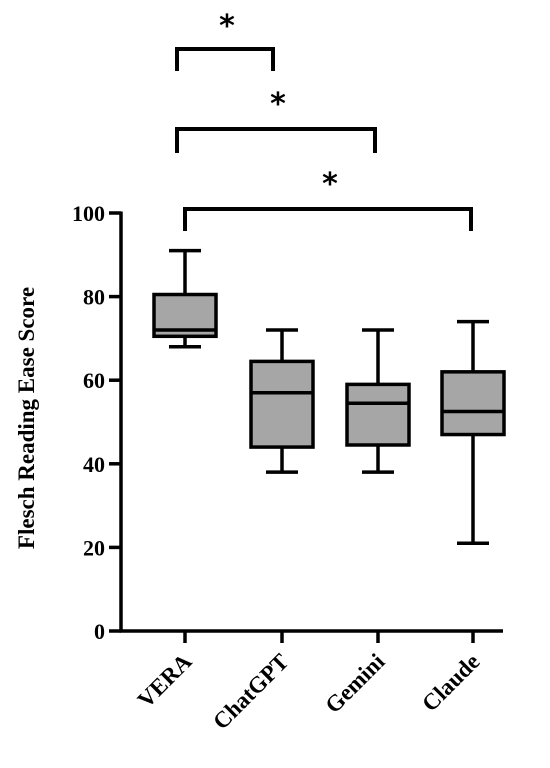  What do you see at coordinates (250, 691) in the screenshot?
I see `x-tick-label: ChatGPT` at bounding box center [250, 691].